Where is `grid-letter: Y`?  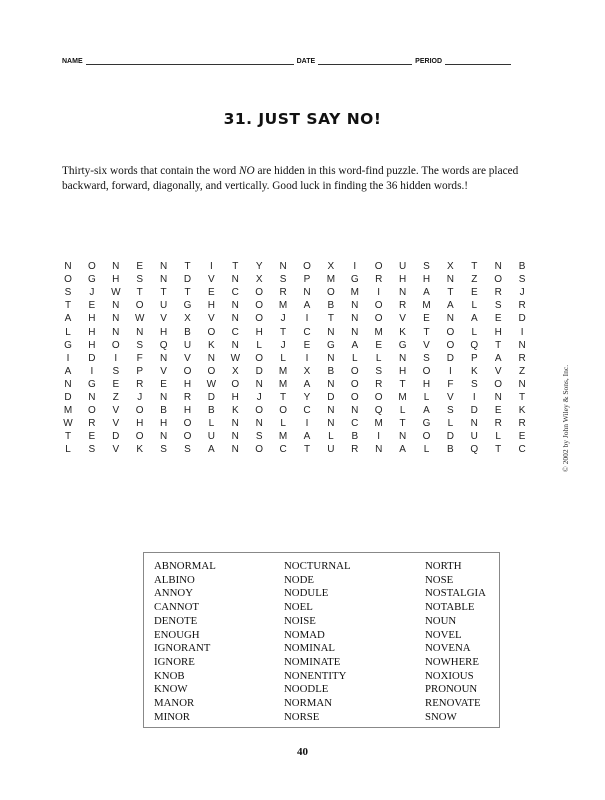
grid-letter: Y is located at coordinates (259, 266).